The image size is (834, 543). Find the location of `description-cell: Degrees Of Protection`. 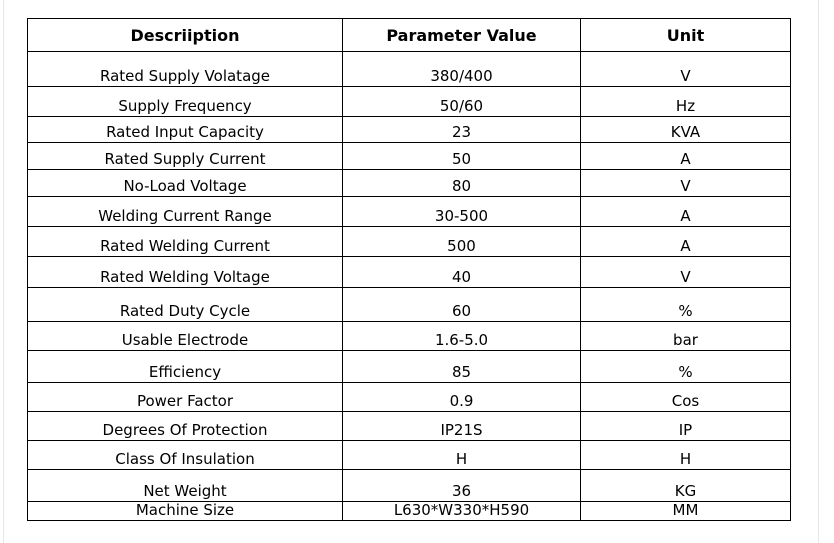

description-cell: Degrees Of Protection is located at coordinates (185, 426).